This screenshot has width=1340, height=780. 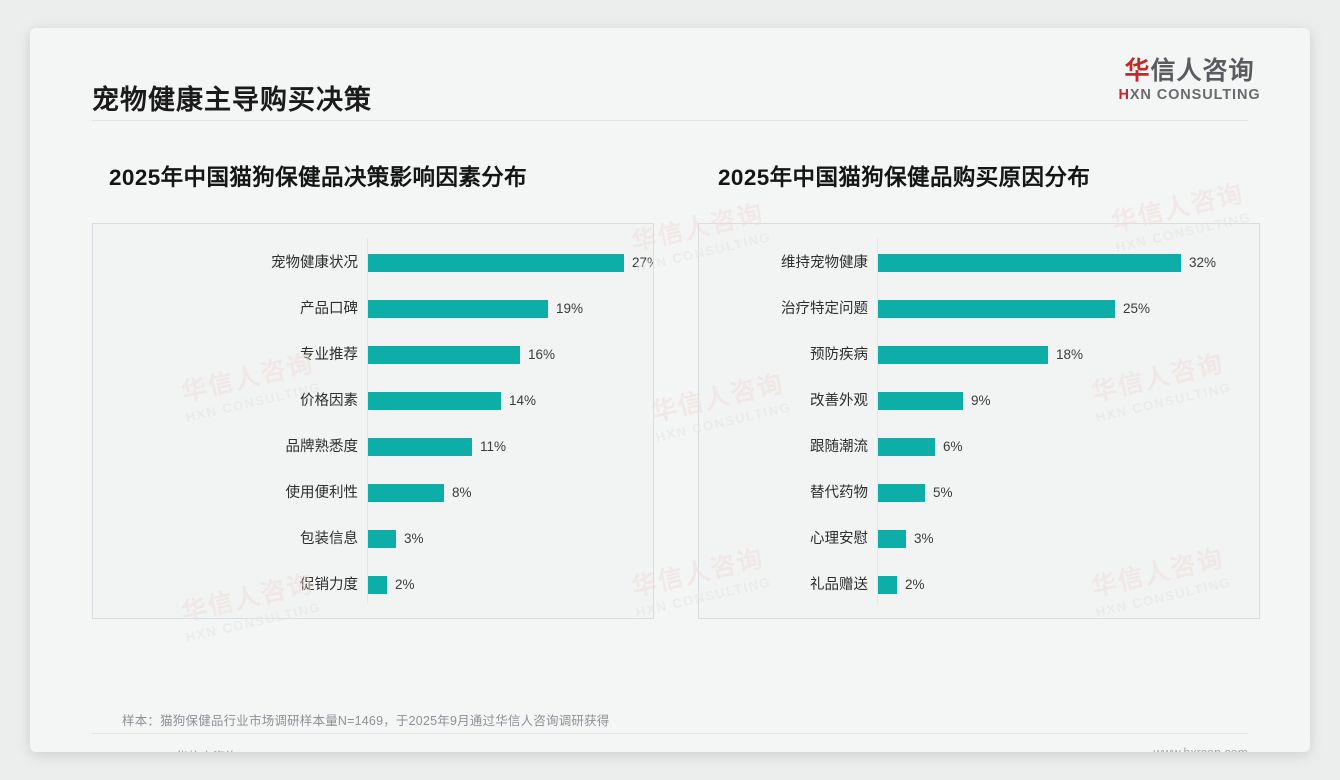 I want to click on chart-title-right: 2025年中国猫狗保健品购买原因分布, so click(x=904, y=177).